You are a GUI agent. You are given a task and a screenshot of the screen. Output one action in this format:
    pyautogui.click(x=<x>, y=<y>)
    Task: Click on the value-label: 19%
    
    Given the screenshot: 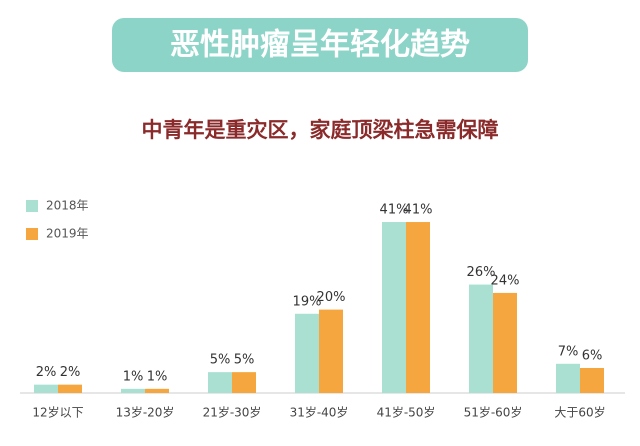 What is the action you would take?
    pyautogui.click(x=307, y=301)
    